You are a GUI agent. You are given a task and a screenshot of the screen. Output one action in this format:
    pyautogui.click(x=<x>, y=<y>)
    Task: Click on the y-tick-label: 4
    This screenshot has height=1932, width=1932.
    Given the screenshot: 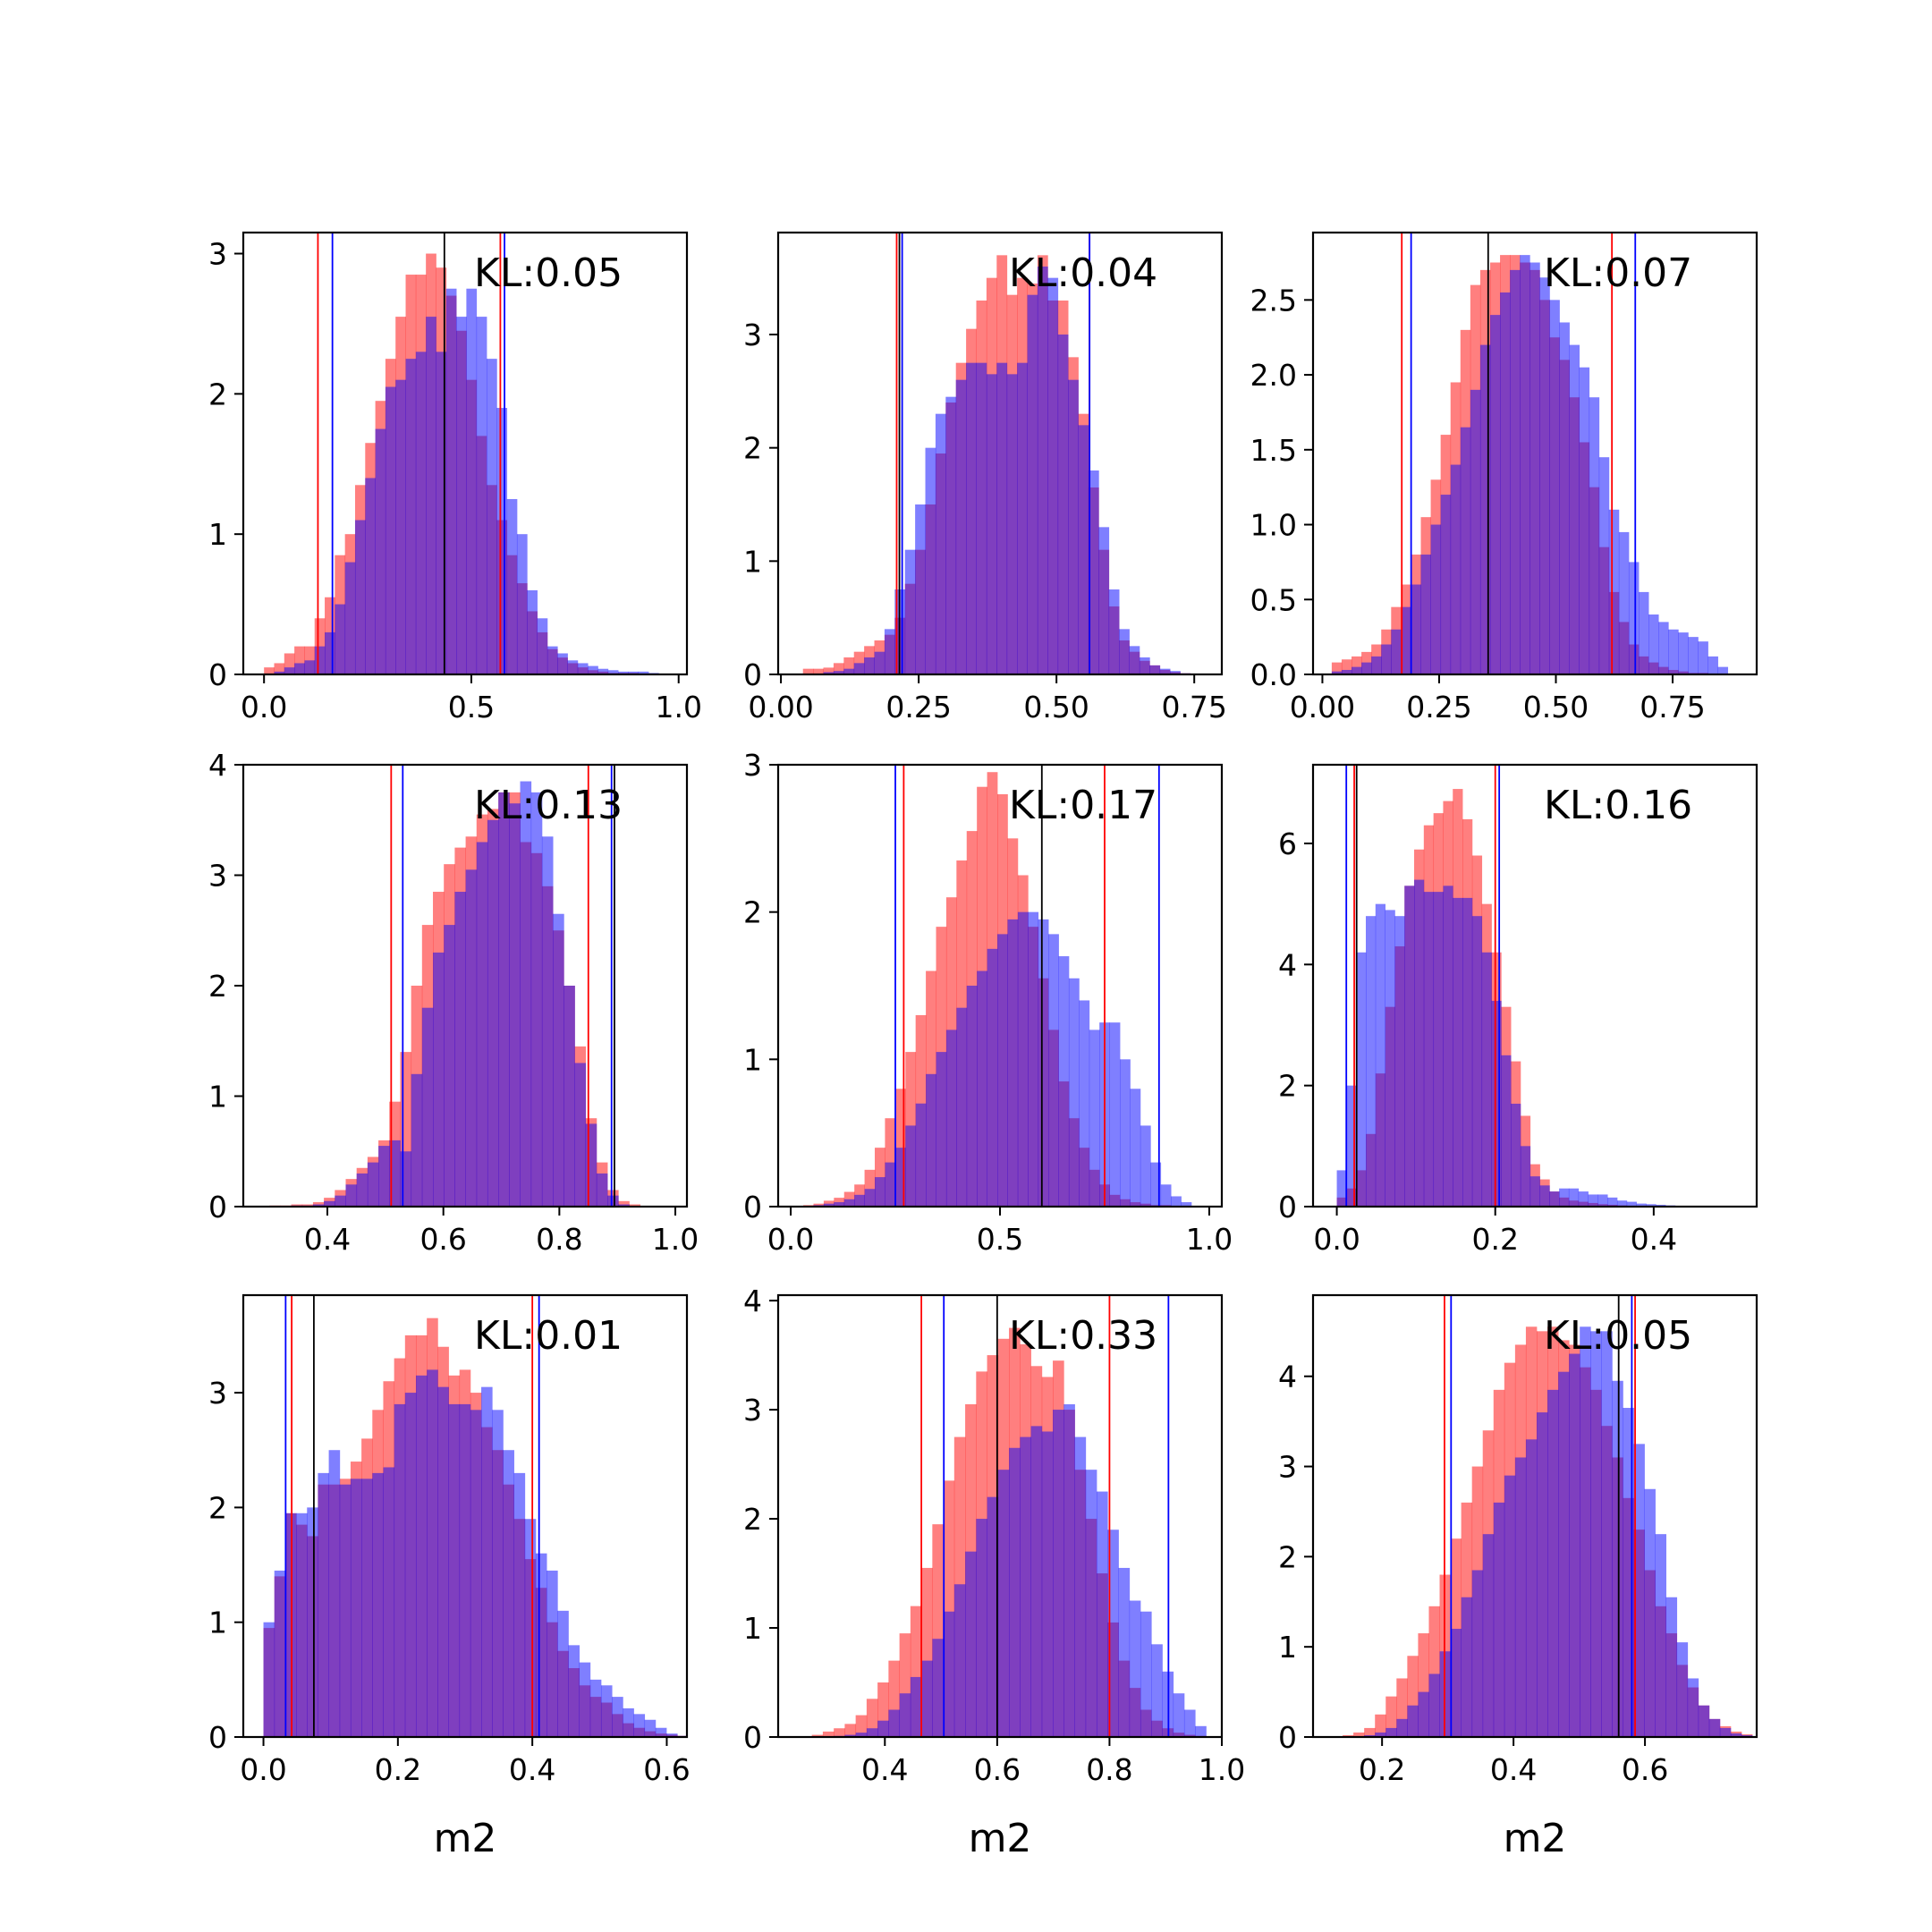 What is the action you would take?
    pyautogui.click(x=752, y=1301)
    